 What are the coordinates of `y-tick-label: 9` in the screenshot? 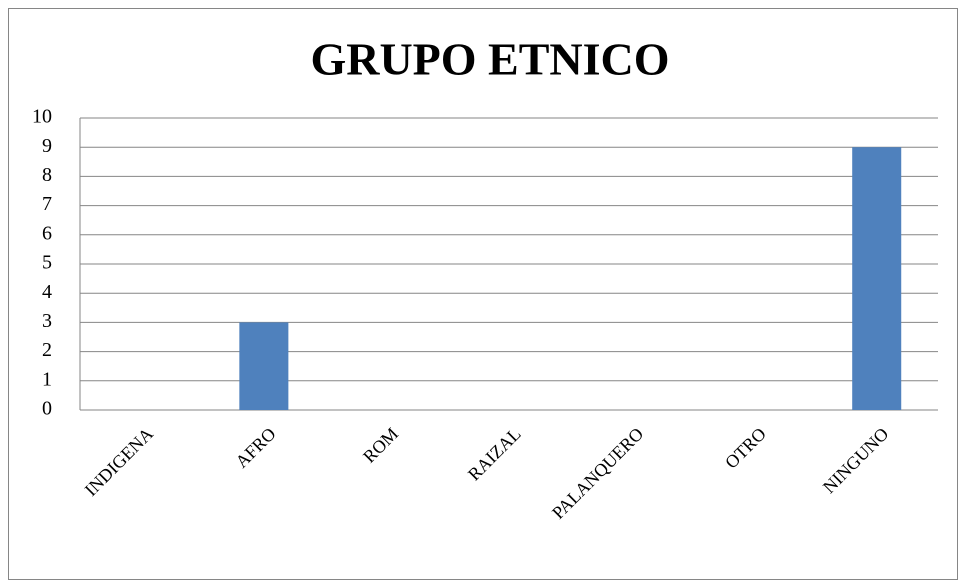 It's located at (47, 146).